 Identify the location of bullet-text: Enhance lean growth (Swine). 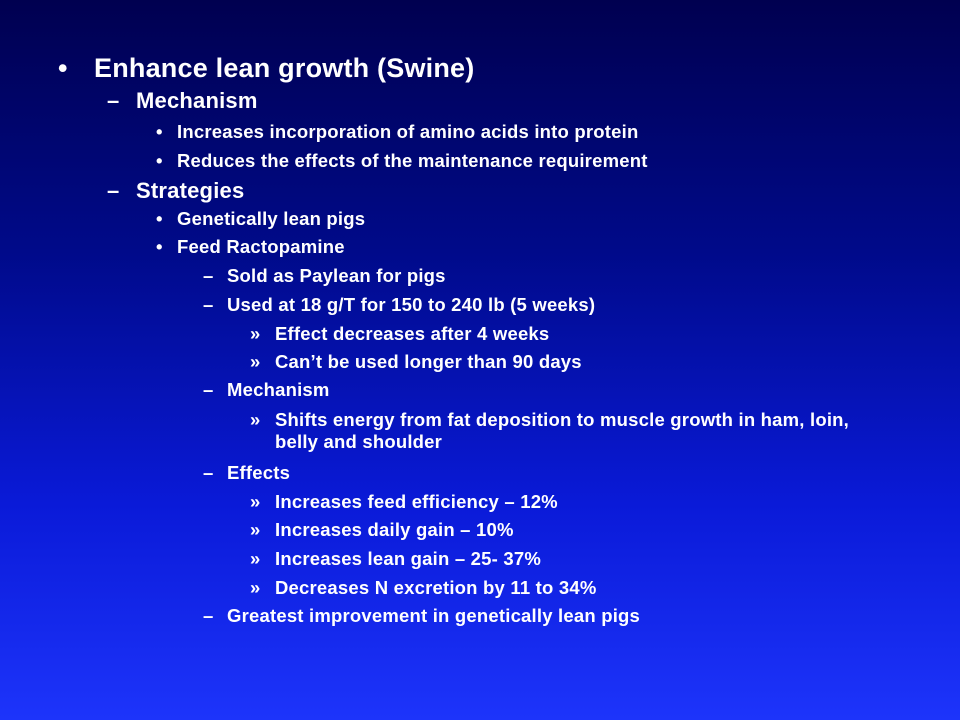
(284, 68).